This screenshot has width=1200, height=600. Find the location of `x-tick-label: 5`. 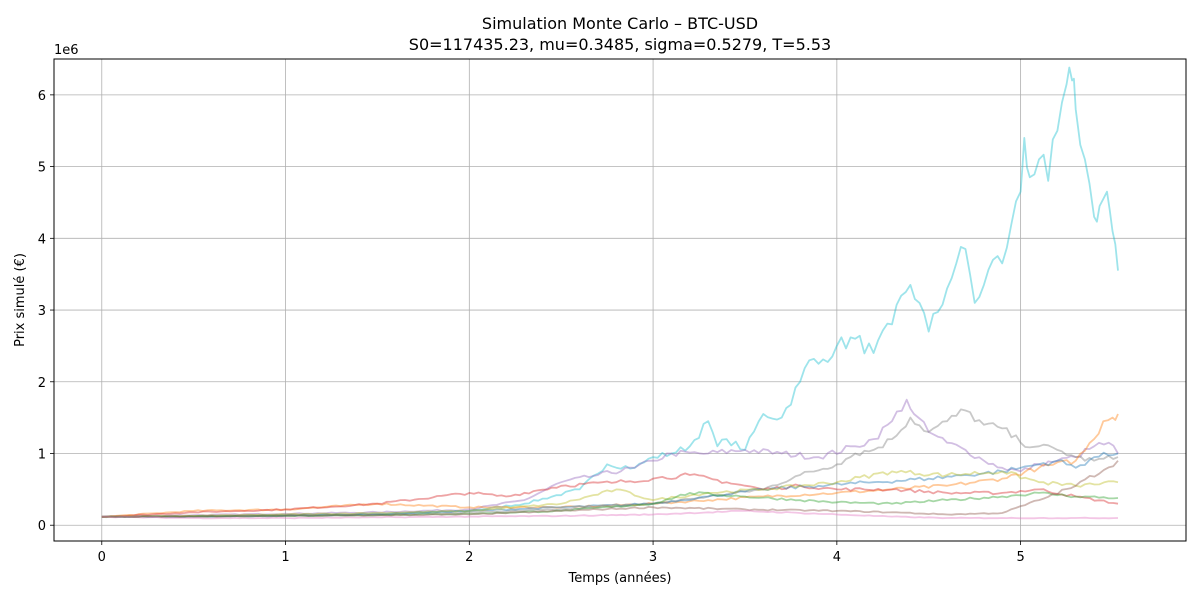

x-tick-label: 5 is located at coordinates (1020, 557).